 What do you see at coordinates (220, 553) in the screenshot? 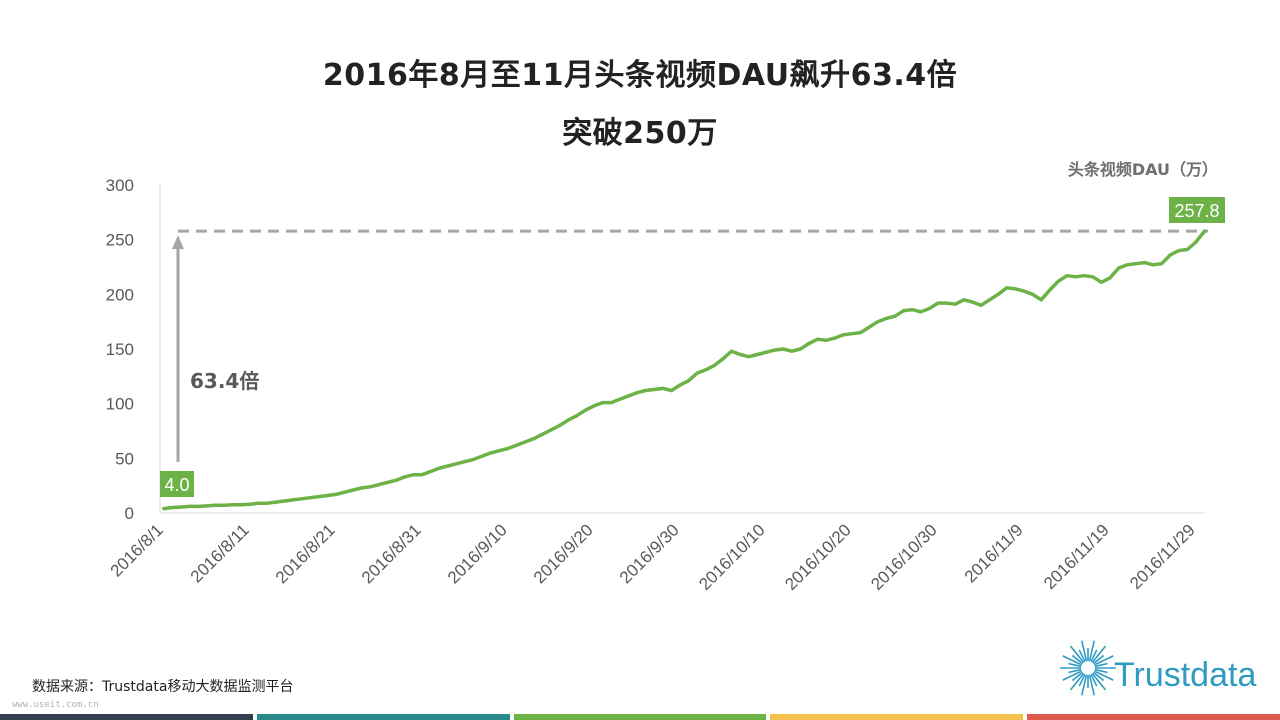
I see `x-tick-label: 2016/8/11` at bounding box center [220, 553].